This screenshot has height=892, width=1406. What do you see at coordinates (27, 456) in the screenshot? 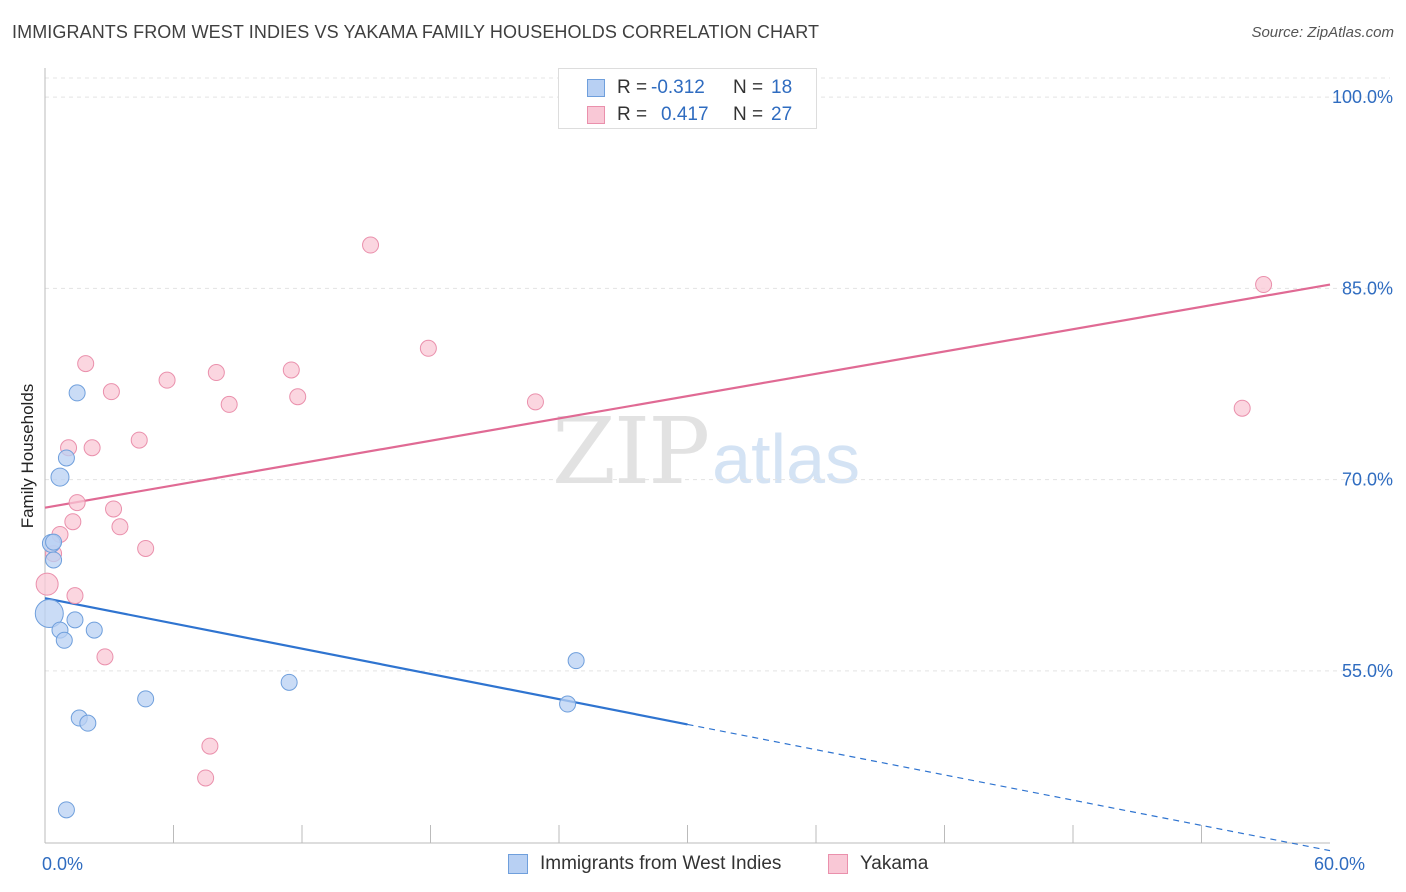
I see `y-axis-label: Family Households` at bounding box center [27, 456].